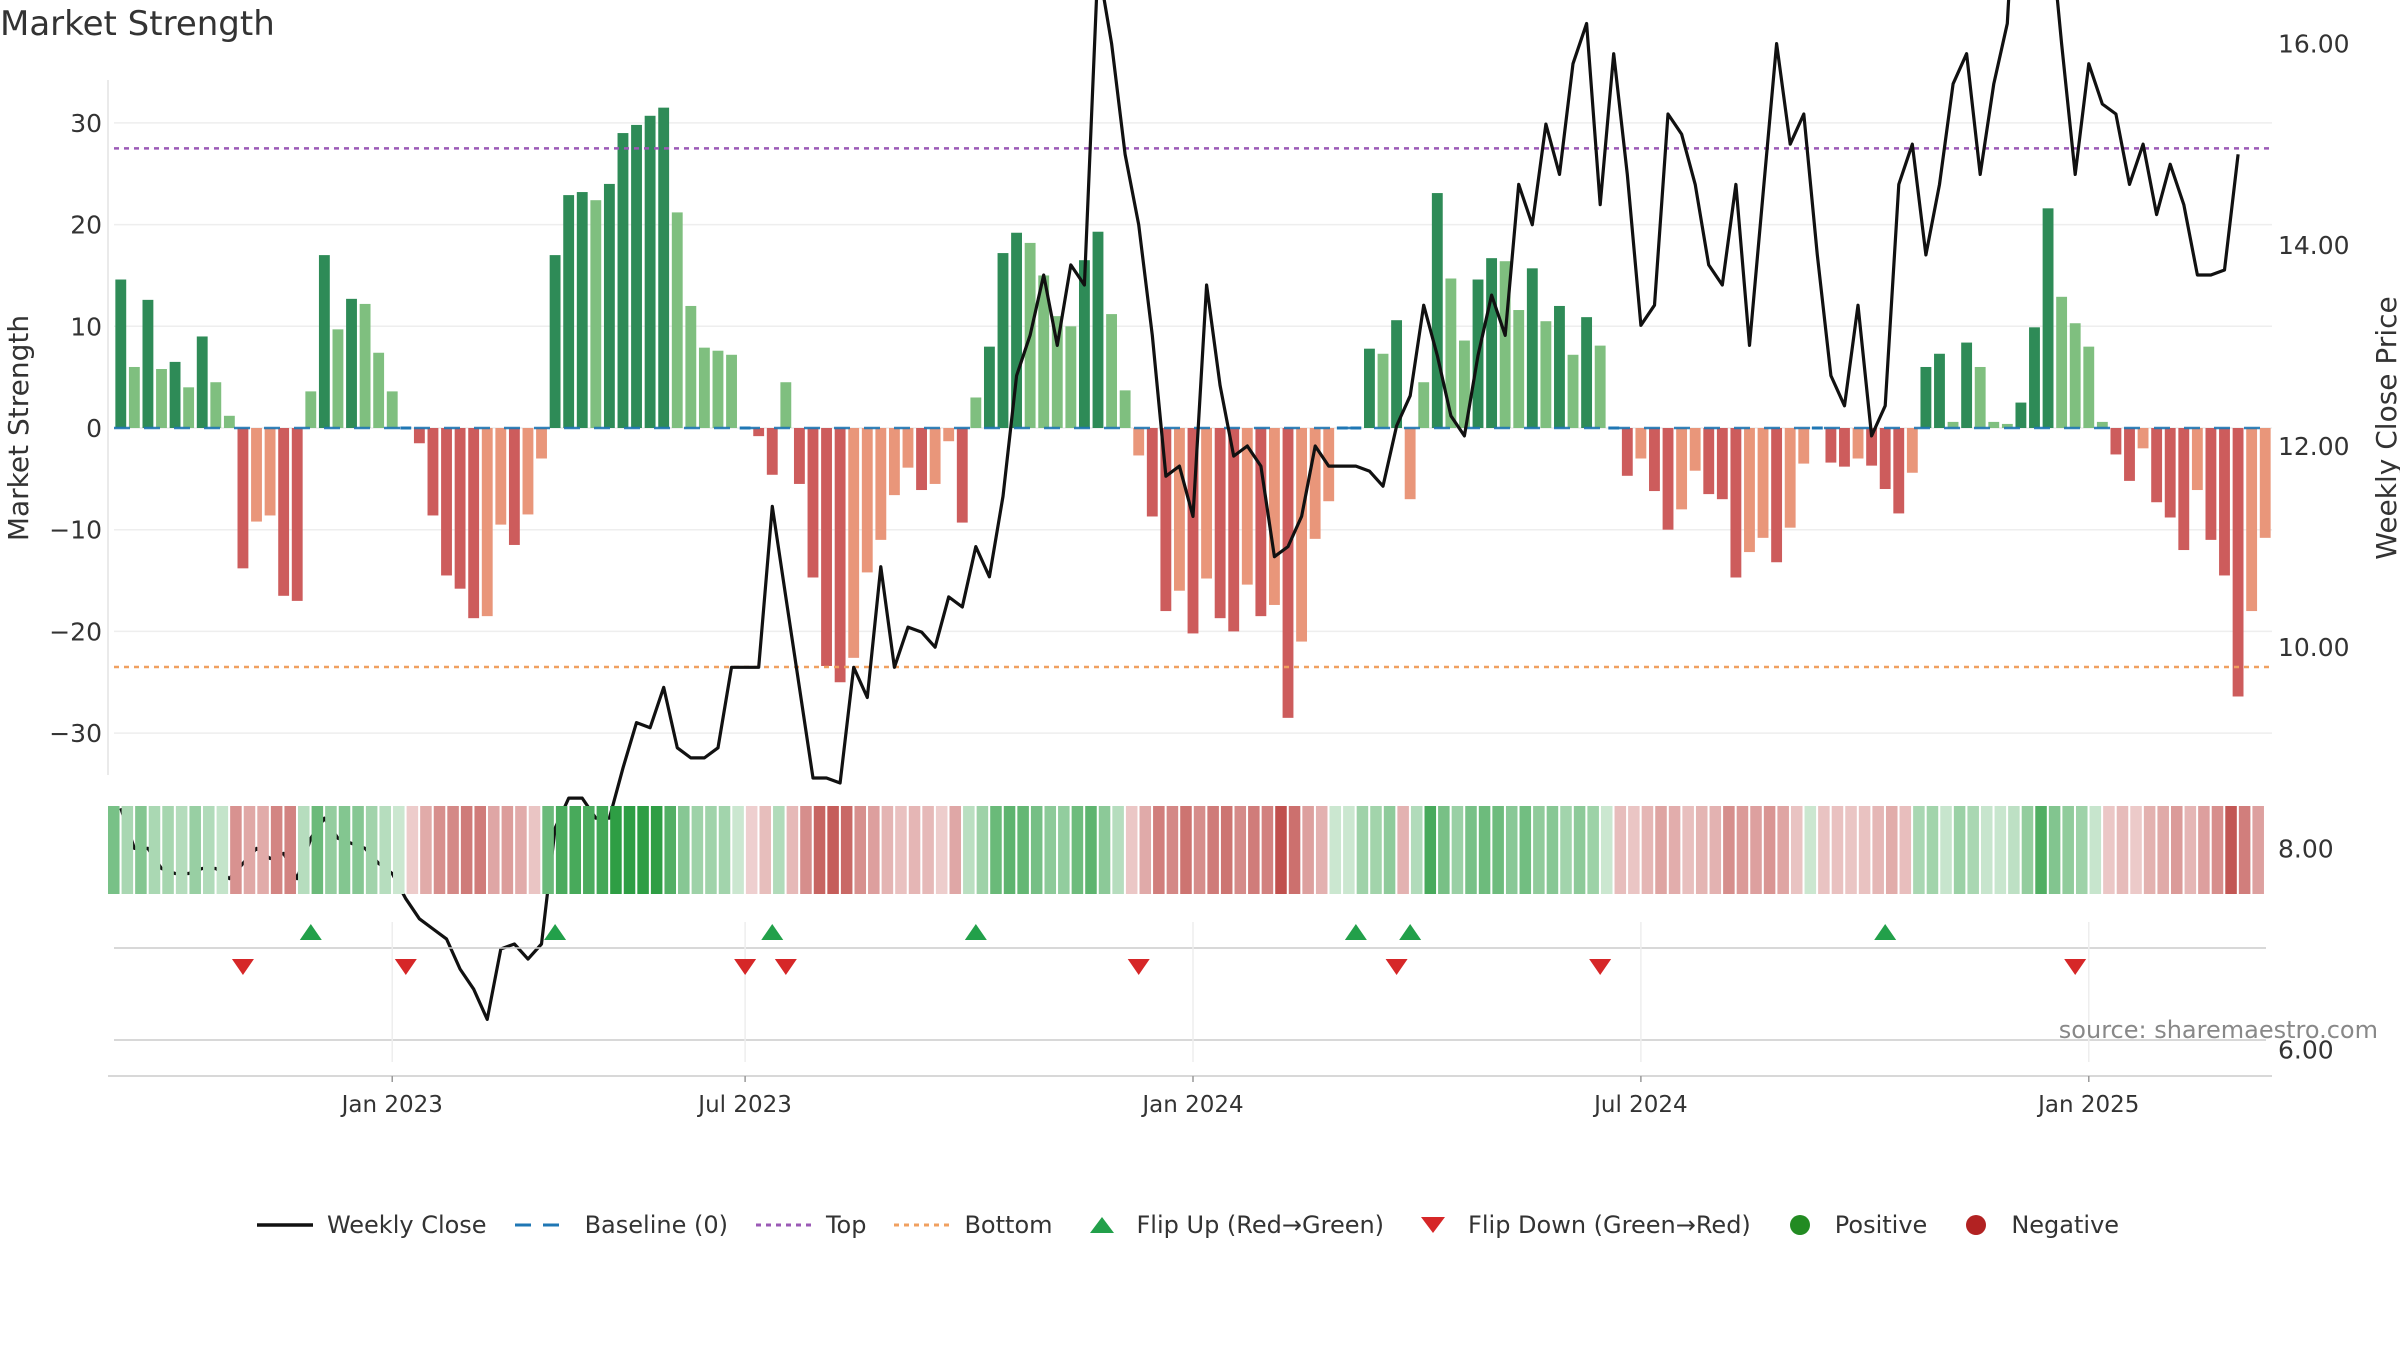  I want to click on legend-label: Positive, so click(1881, 1225).